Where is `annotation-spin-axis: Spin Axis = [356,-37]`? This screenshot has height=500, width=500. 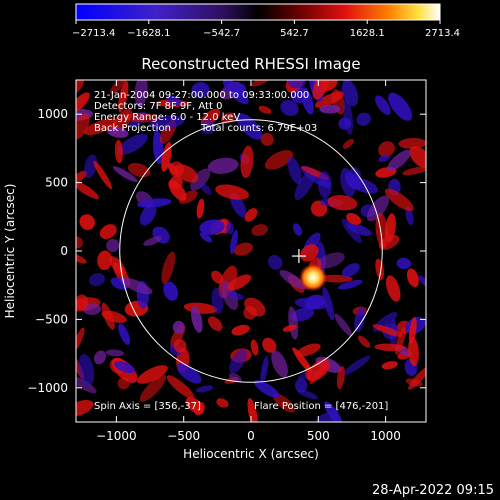 annotation-spin-axis: Spin Axis = [356,-37] is located at coordinates (147, 406).